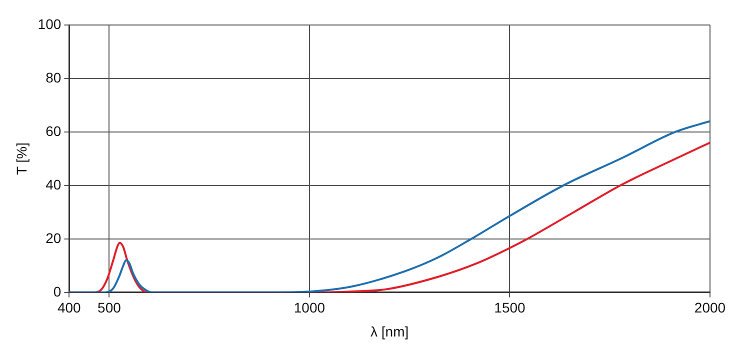 This screenshot has height=350, width=750. I want to click on y-tick-label: 40, so click(54, 184).